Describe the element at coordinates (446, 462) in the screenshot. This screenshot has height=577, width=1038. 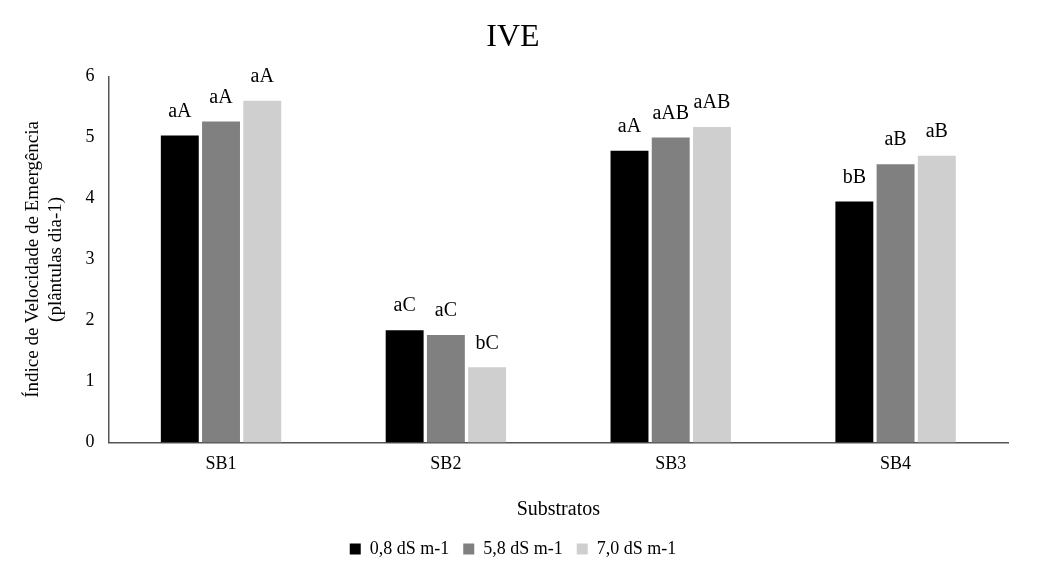
I see `x-tick-label: SB2` at that location.